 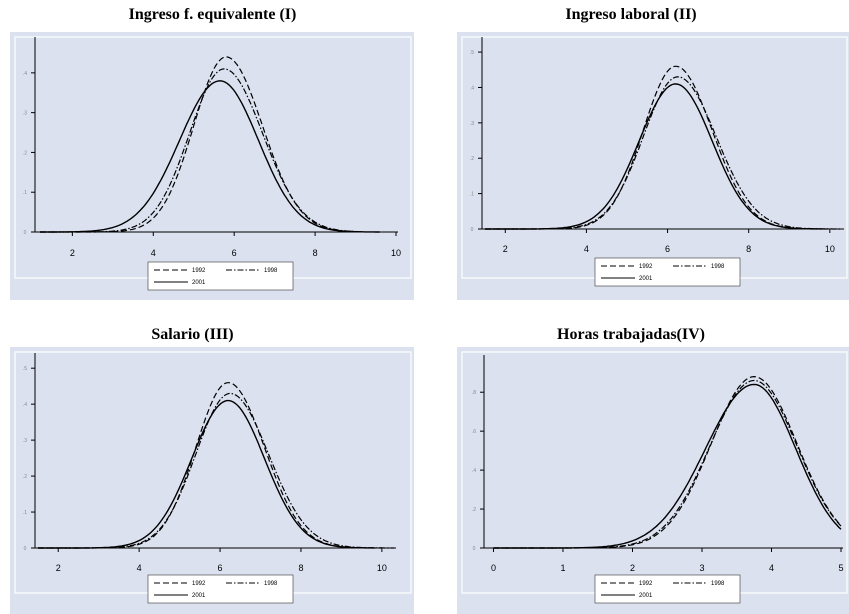 What do you see at coordinates (192, 334) in the screenshot?
I see `chart-title: Salario (III)` at bounding box center [192, 334].